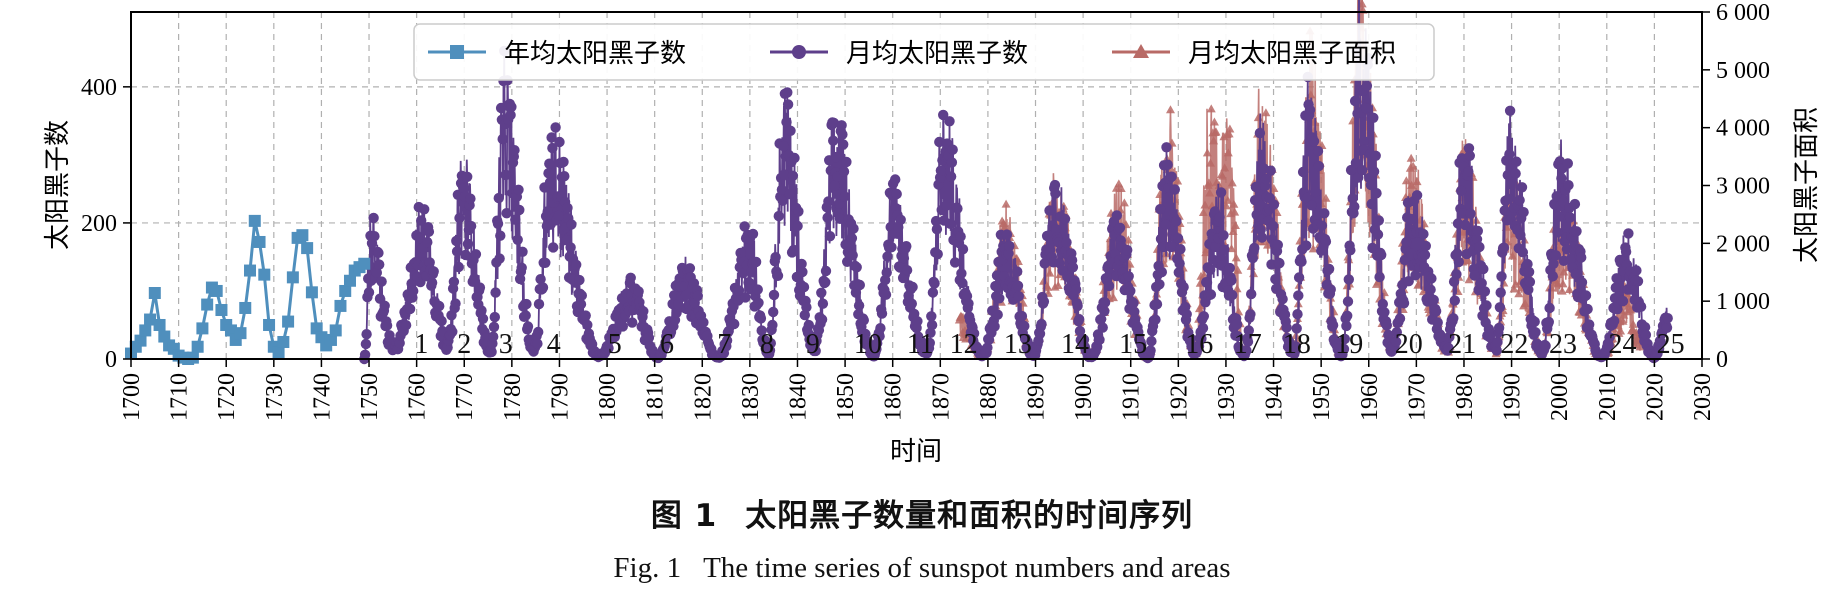 The image size is (1844, 600). What do you see at coordinates (1075, 344) in the screenshot?
I see `cycle-label: 14` at bounding box center [1075, 344].